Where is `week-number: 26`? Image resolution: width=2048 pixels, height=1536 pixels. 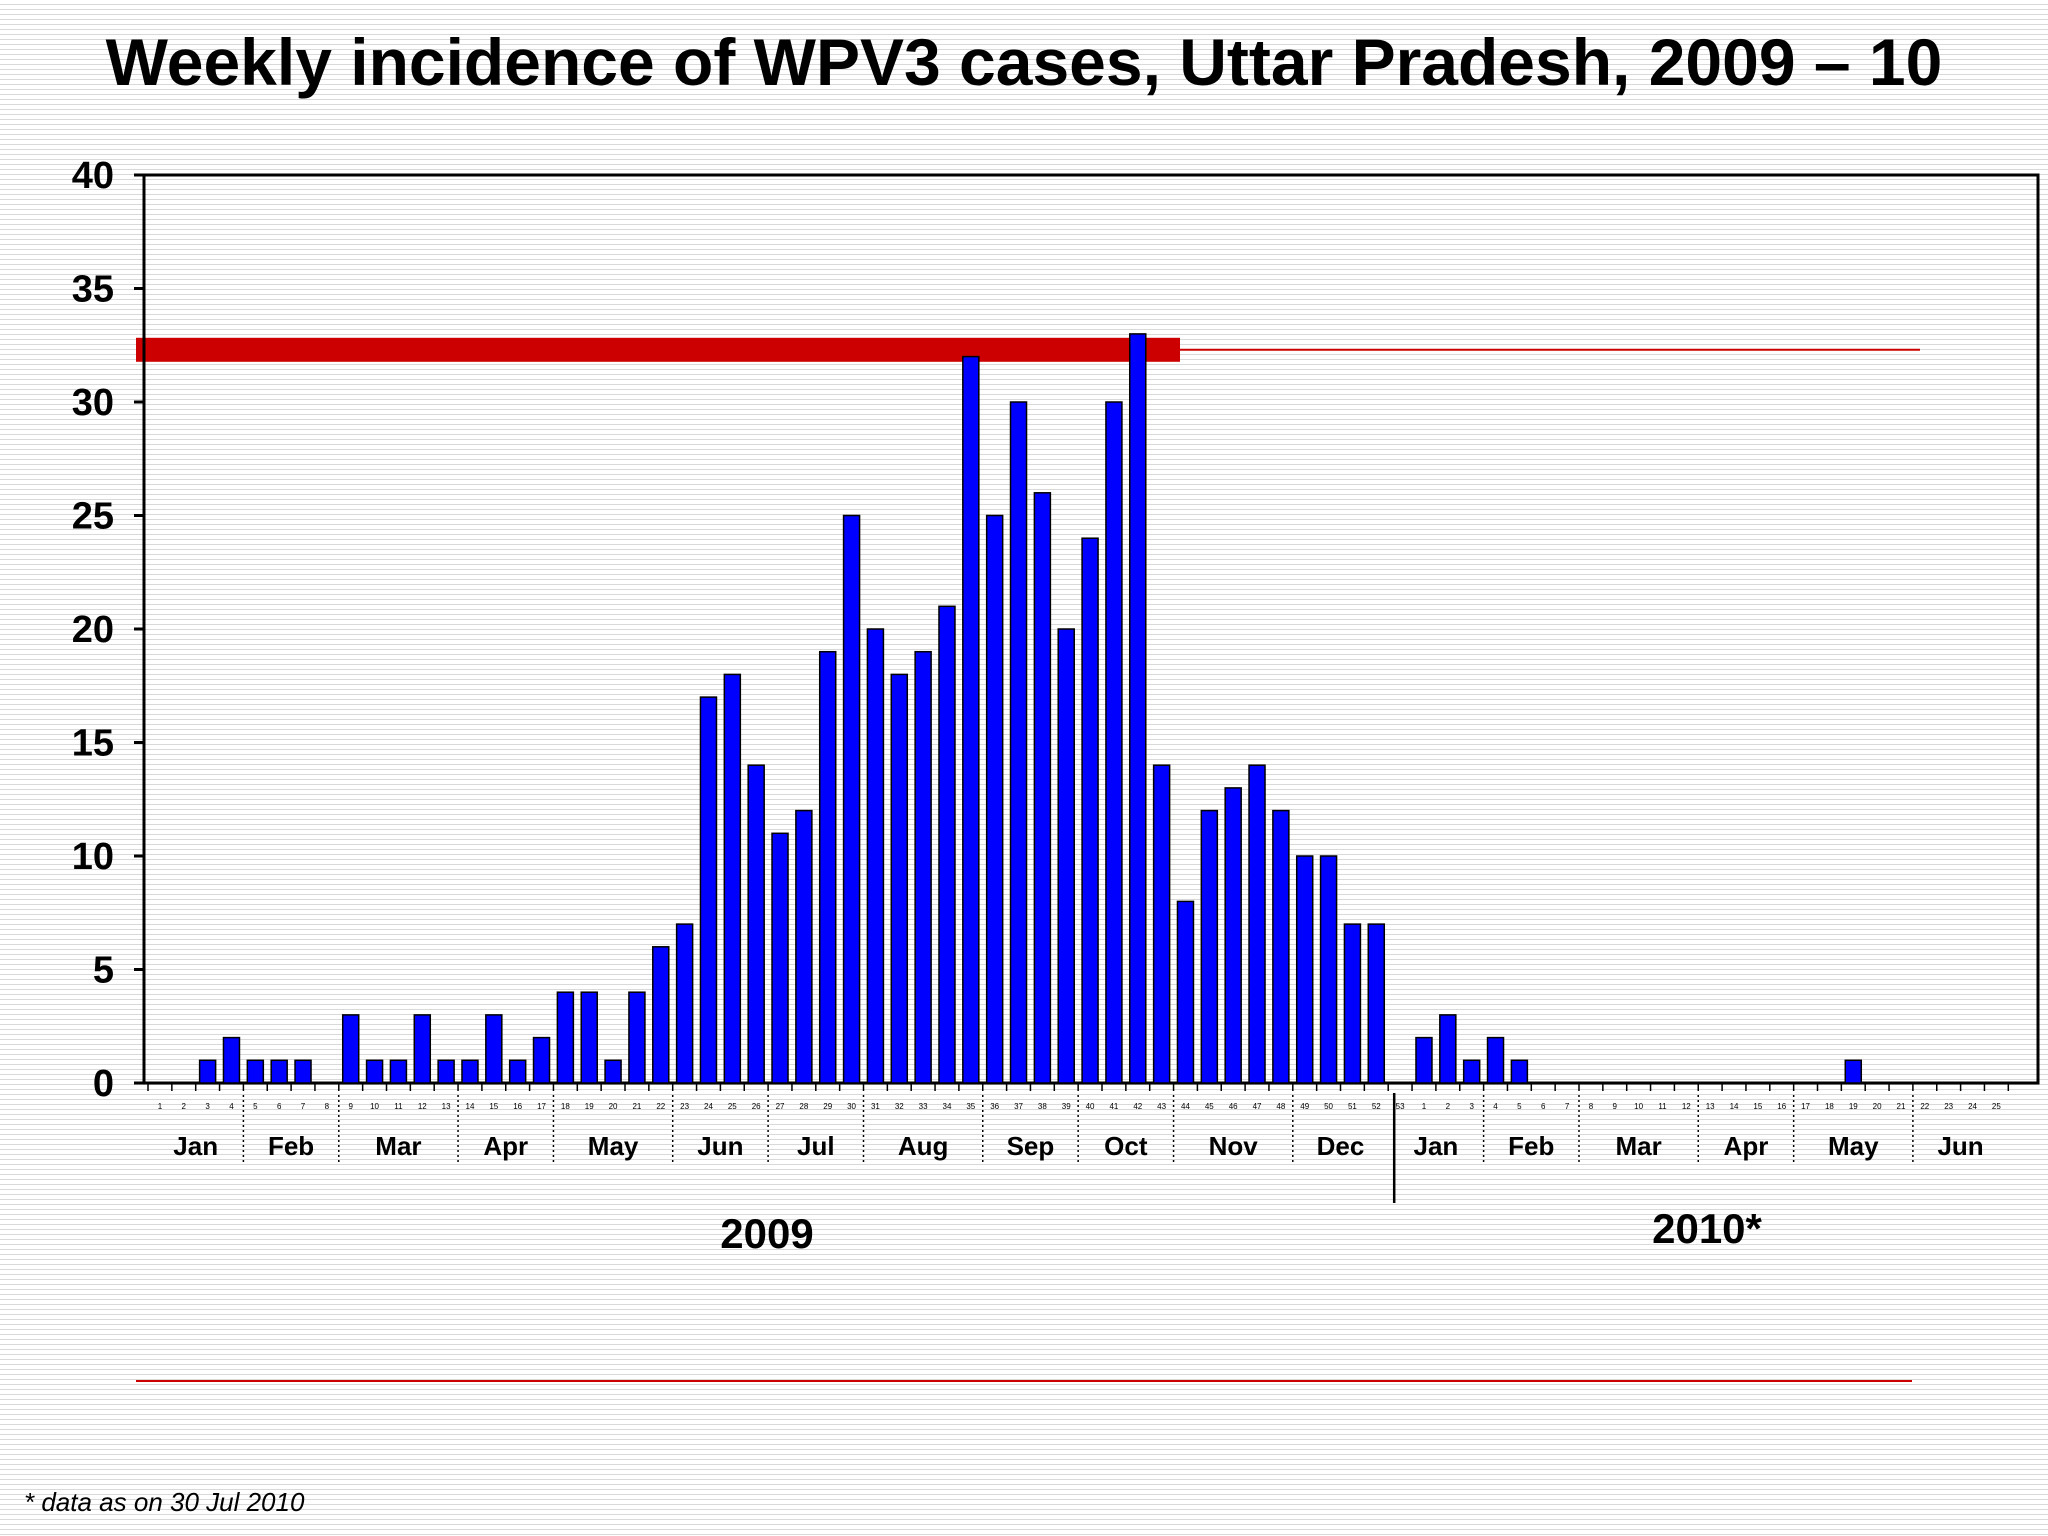
week-number: 26 is located at coordinates (756, 1106).